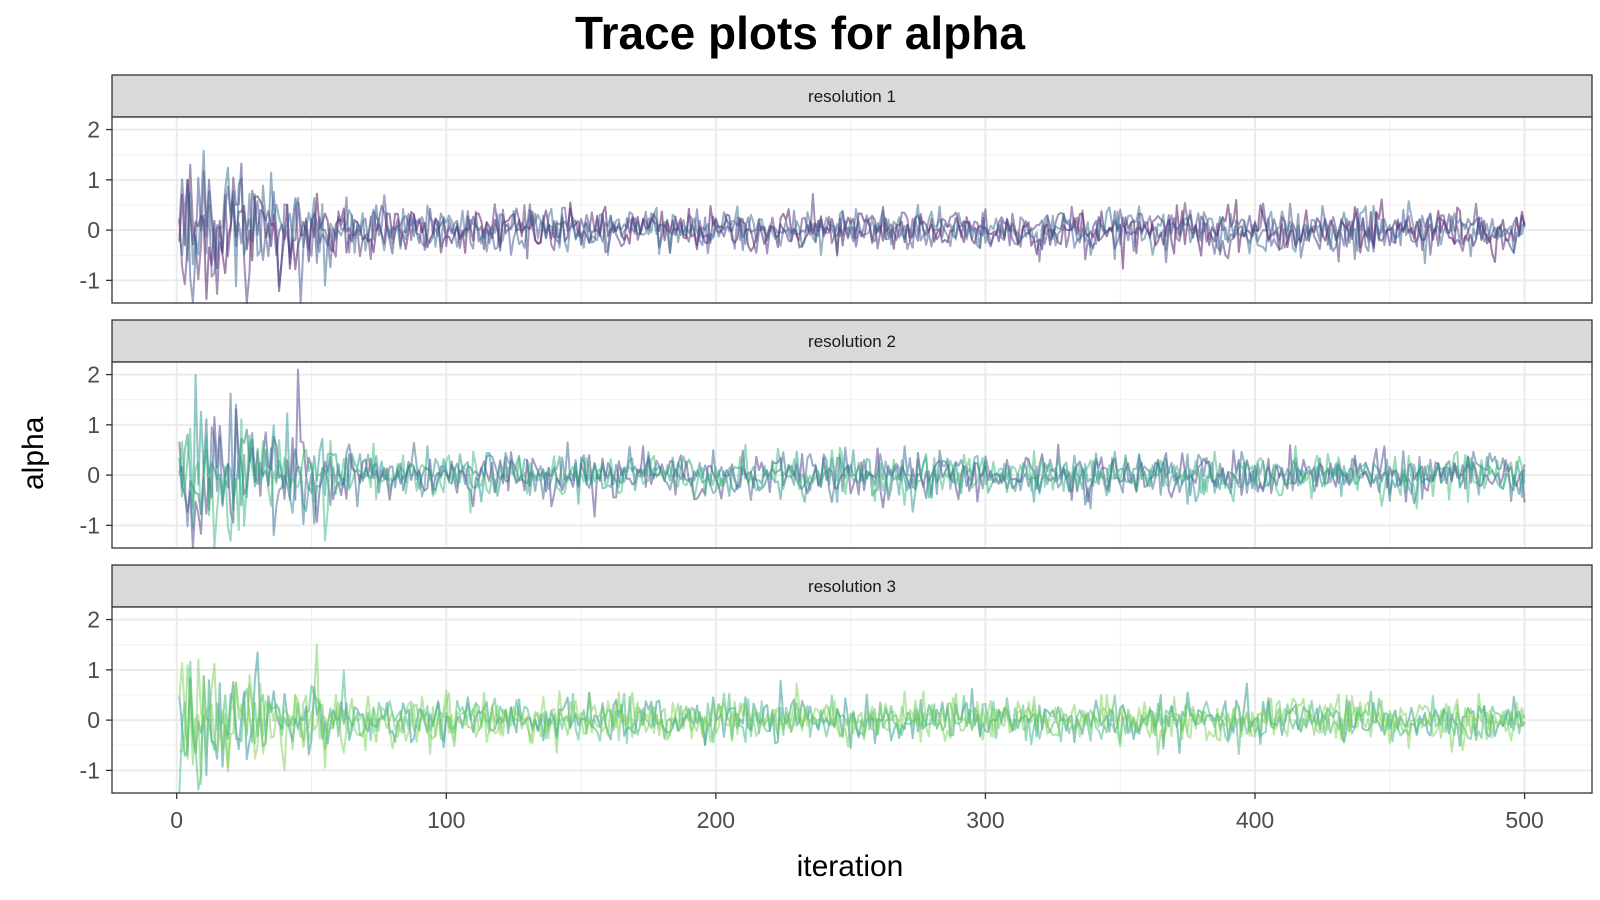  Describe the element at coordinates (176, 820) in the screenshot. I see `x-tick-label: 0` at that location.